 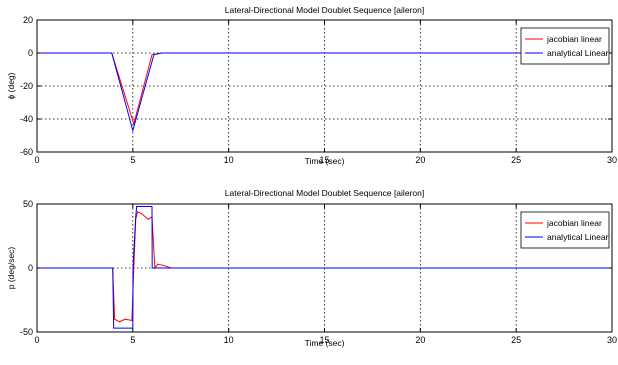 What do you see at coordinates (11, 268) in the screenshot?
I see `y-axis-label: p (deg/sec)` at bounding box center [11, 268].